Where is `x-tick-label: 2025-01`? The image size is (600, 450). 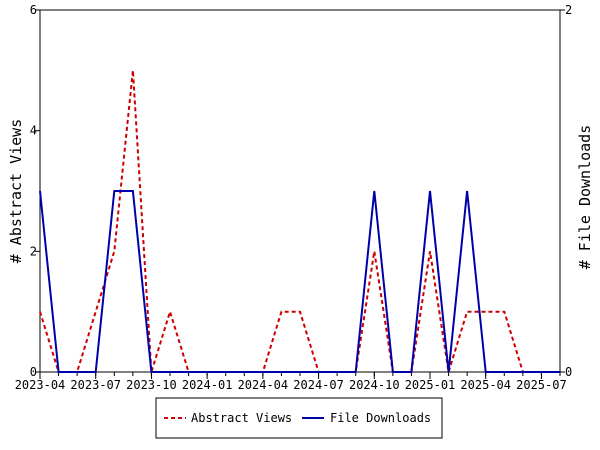
x-tick-label: 2025-01 is located at coordinates (430, 385).